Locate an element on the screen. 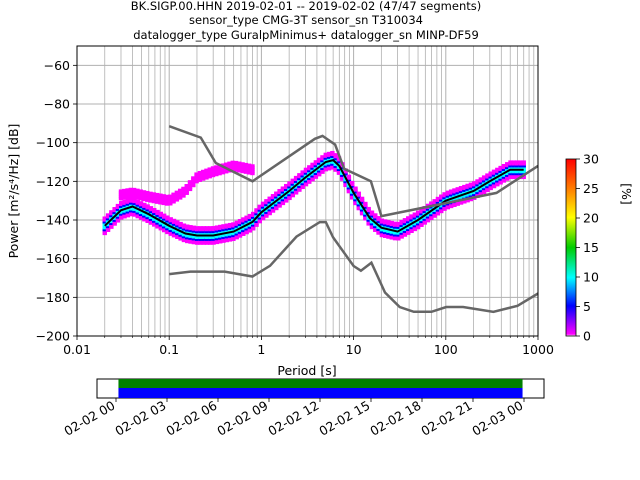 This screenshot has height=480, width=640. timeline-tick-label: 02-03 00 is located at coordinates (497, 418).